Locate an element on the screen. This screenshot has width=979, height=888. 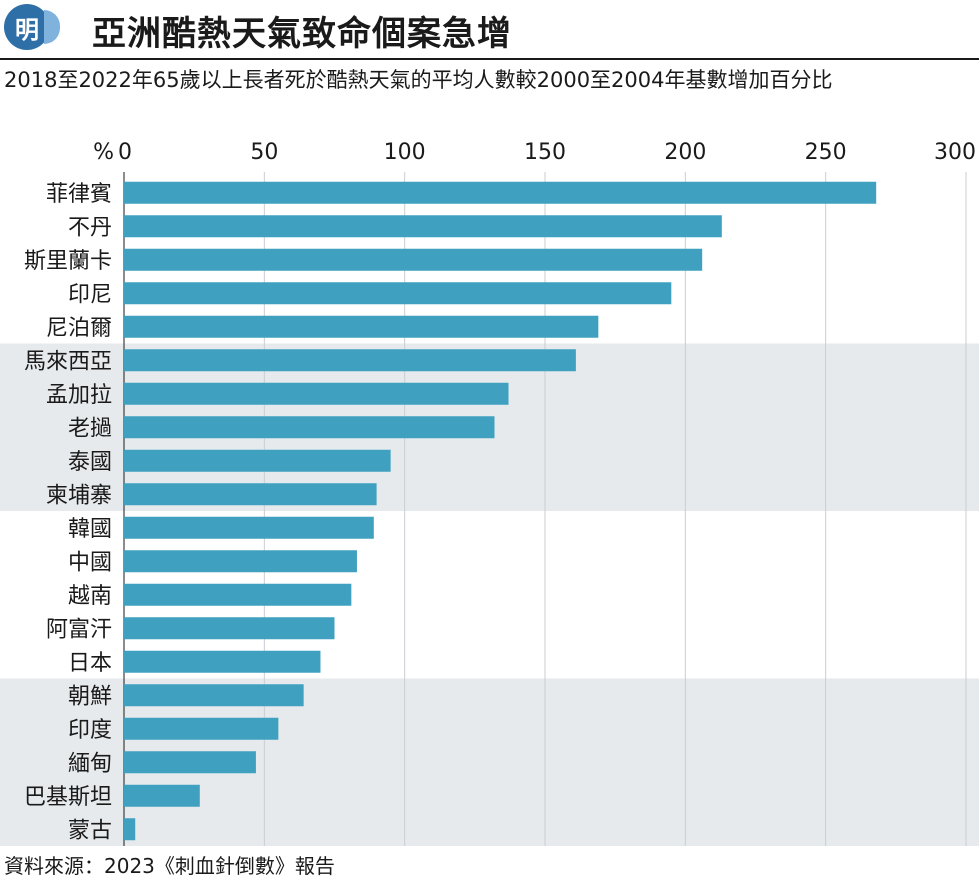
newspaper-logo: 明 is located at coordinates (33, 27).